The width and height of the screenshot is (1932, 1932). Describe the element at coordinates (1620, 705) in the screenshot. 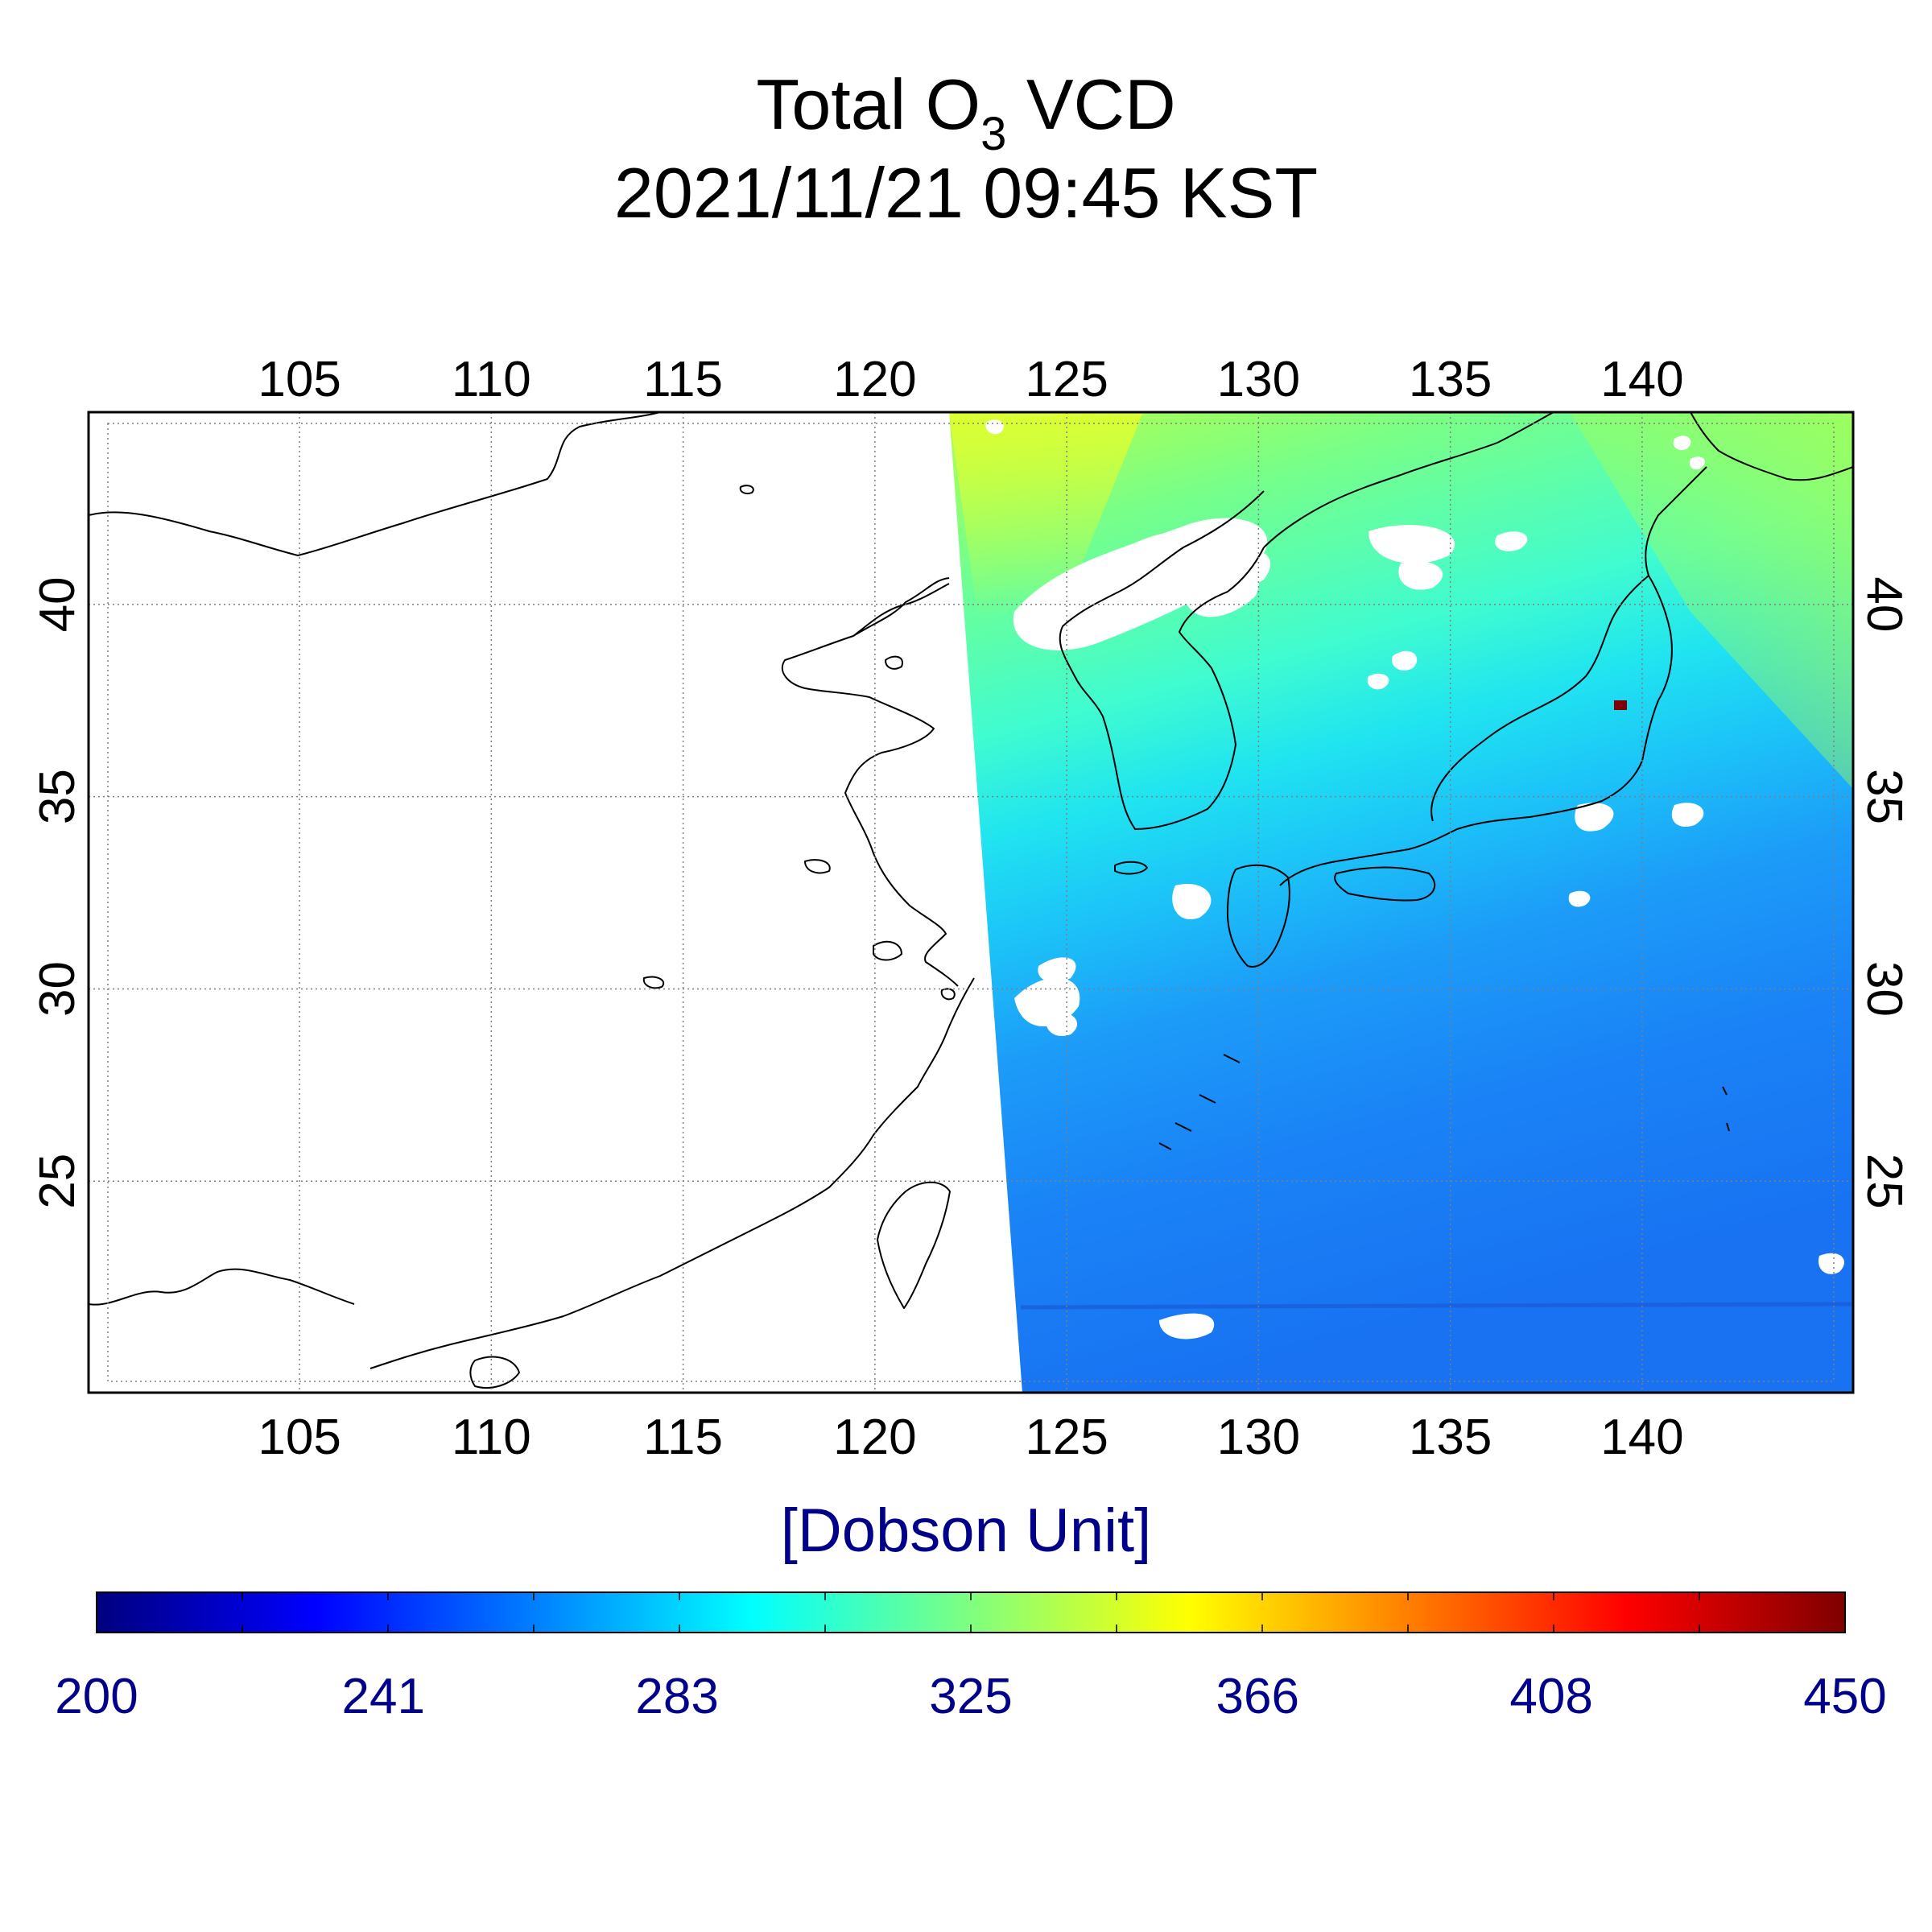

I see `high-ozone-hotspot` at that location.